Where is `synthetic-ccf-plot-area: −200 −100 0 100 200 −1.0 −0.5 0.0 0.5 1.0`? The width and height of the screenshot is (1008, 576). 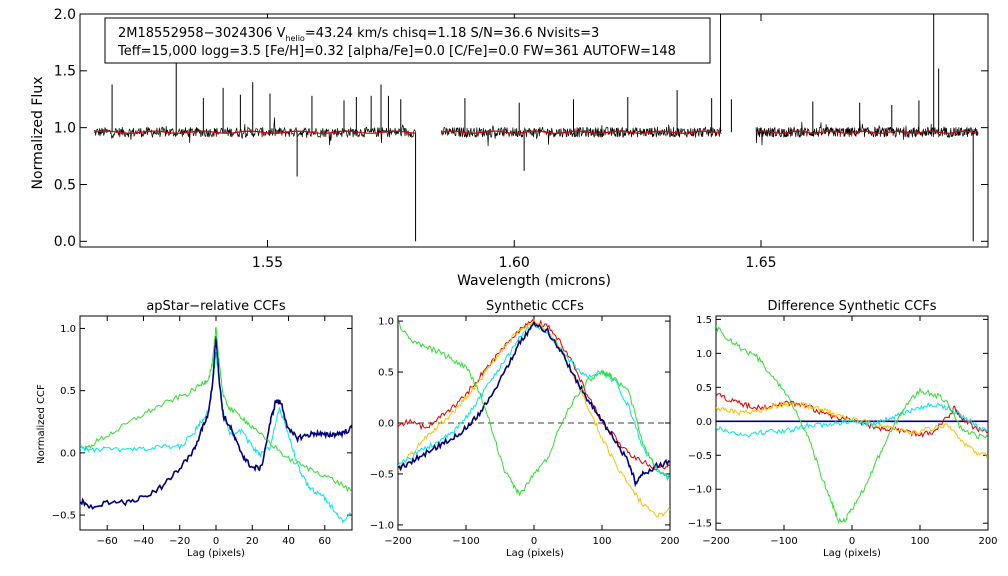
synthetic-ccf-plot-area: −200 −100 0 100 200 −1.0 −0.5 0.0 0.5 1.0 is located at coordinates (525, 431).